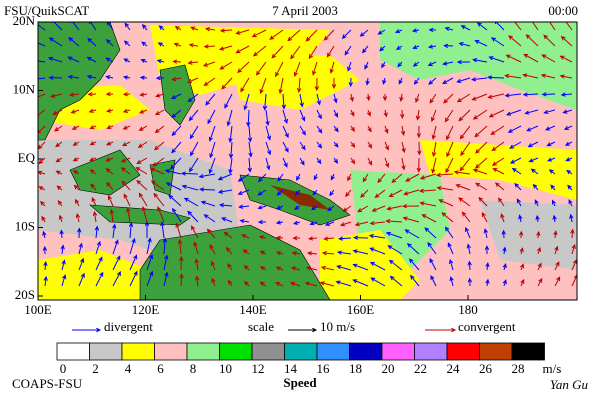 The width and height of the screenshot is (600, 400). What do you see at coordinates (361, 309) in the screenshot?
I see `lon-tick-label: 160E` at bounding box center [361, 309].